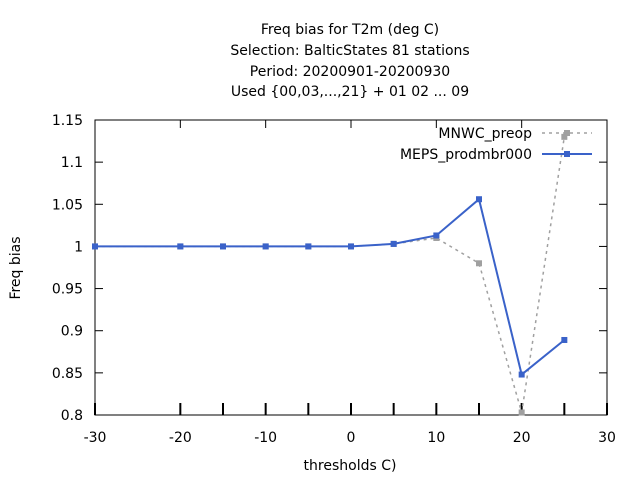 This screenshot has width=640, height=480. I want to click on x-tick-label: 0, so click(351, 438).